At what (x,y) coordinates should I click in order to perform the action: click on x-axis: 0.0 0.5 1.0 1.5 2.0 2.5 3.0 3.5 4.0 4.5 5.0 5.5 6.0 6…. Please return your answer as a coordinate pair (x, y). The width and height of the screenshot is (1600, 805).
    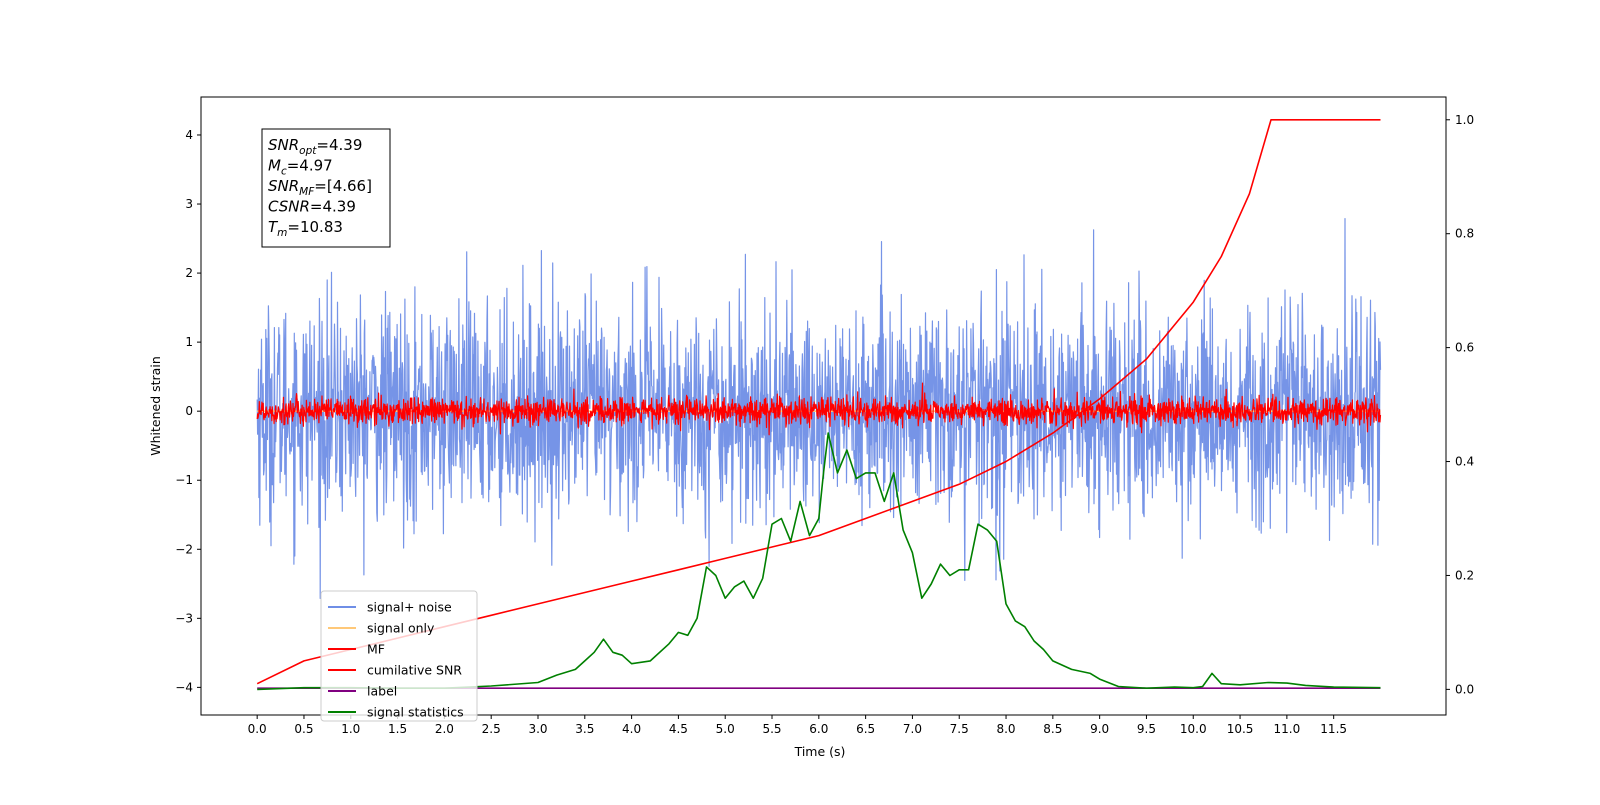
    Looking at the image, I should click on (797, 725).